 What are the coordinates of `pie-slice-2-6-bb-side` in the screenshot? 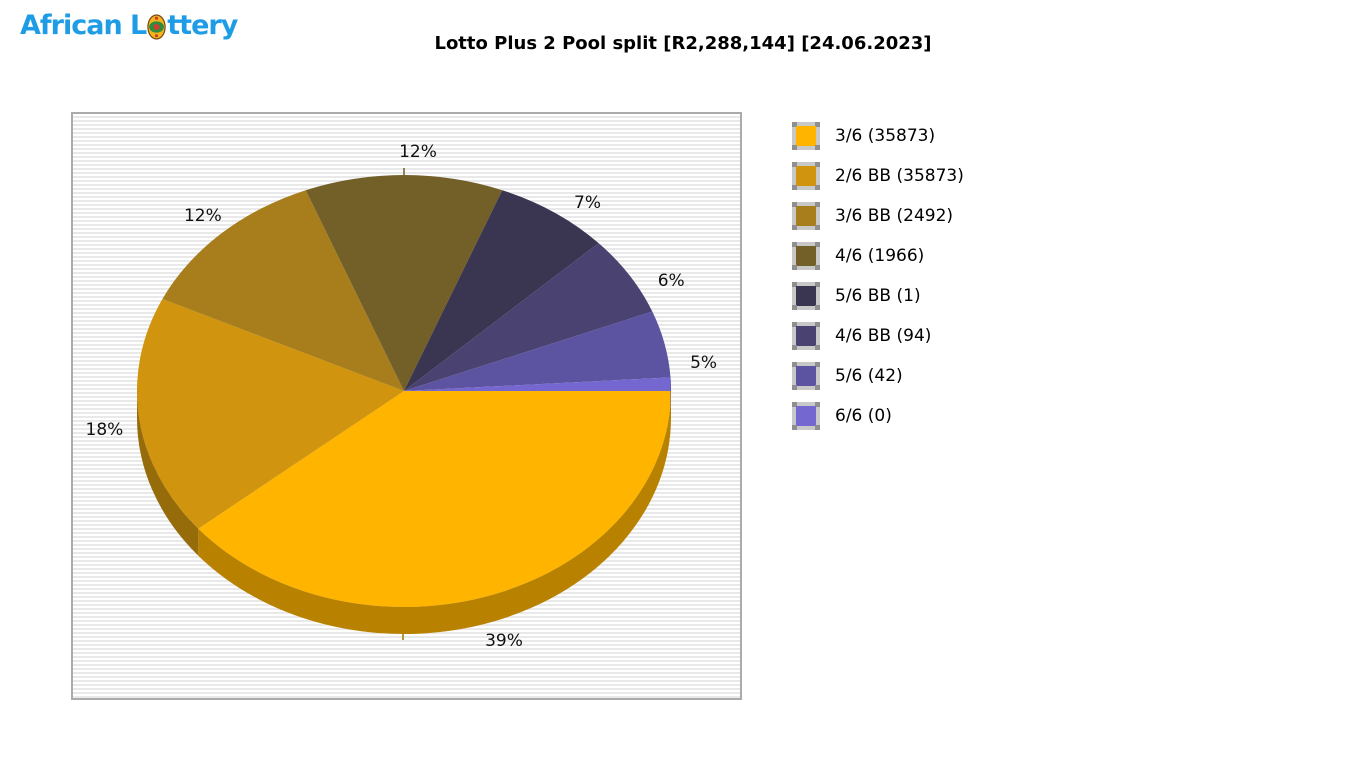 It's located at (168, 473).